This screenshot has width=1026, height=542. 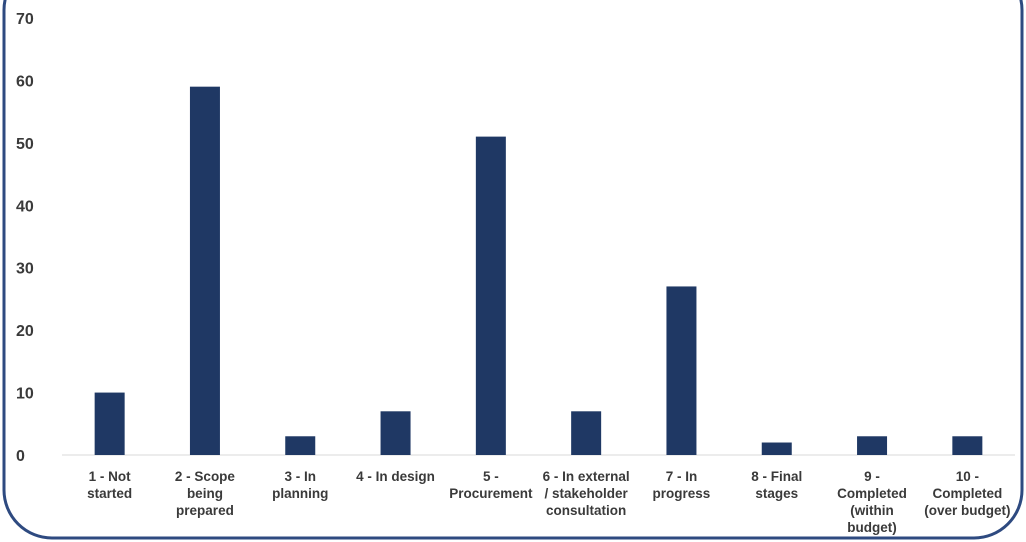 I want to click on x-tick-label-6: 6 - In external / stakeholder consultation, so click(x=586, y=493).